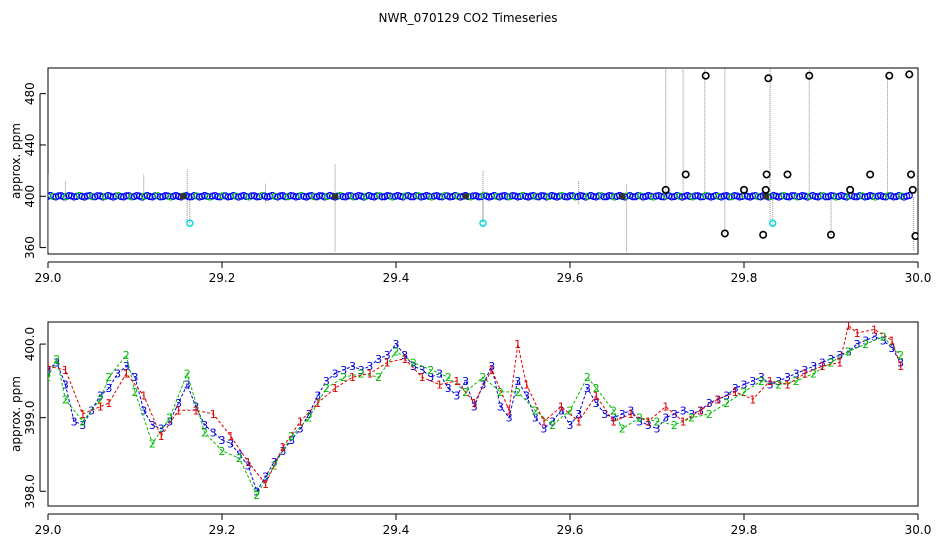  Describe the element at coordinates (918, 278) in the screenshot. I see `x-tick-label: 30.0` at that location.